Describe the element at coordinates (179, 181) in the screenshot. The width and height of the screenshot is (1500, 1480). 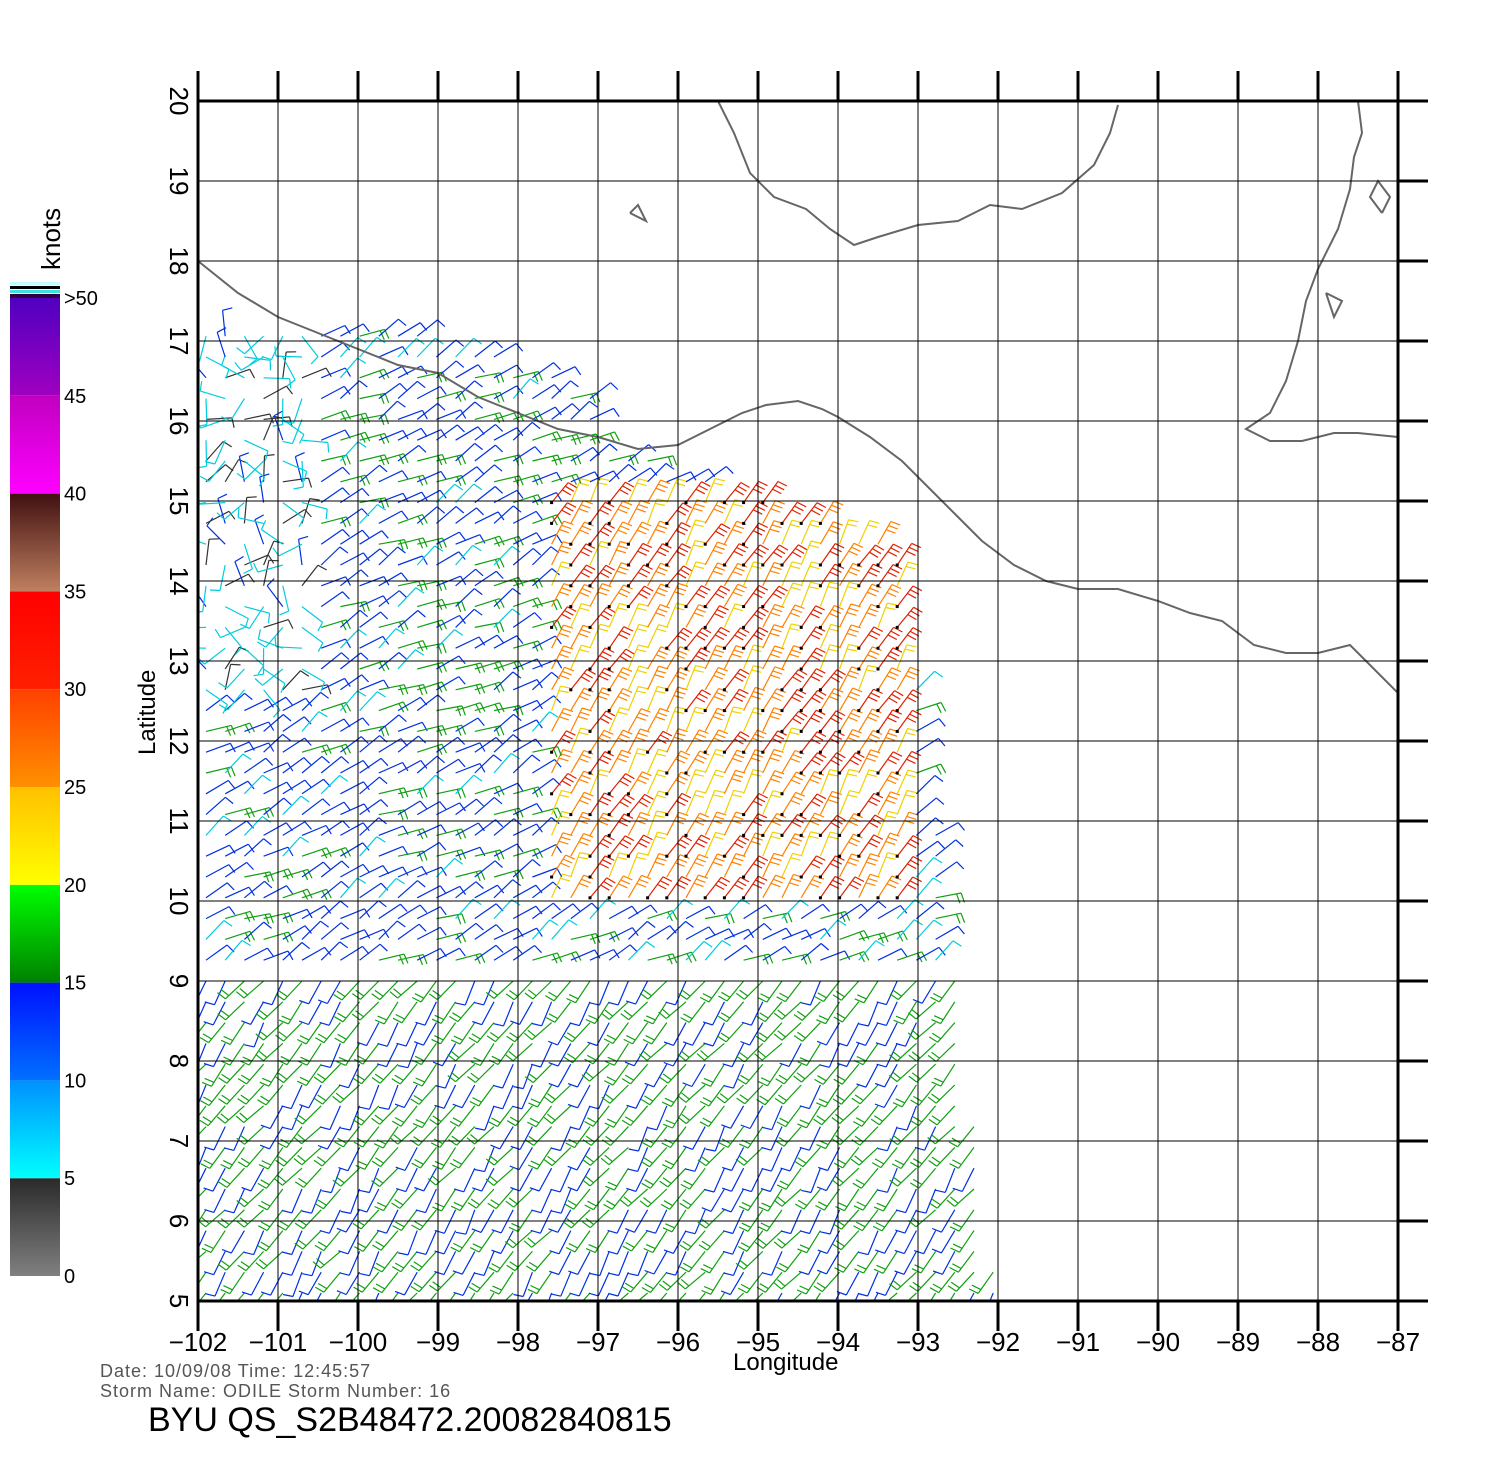
I see `lat-tick-label: 19` at that location.